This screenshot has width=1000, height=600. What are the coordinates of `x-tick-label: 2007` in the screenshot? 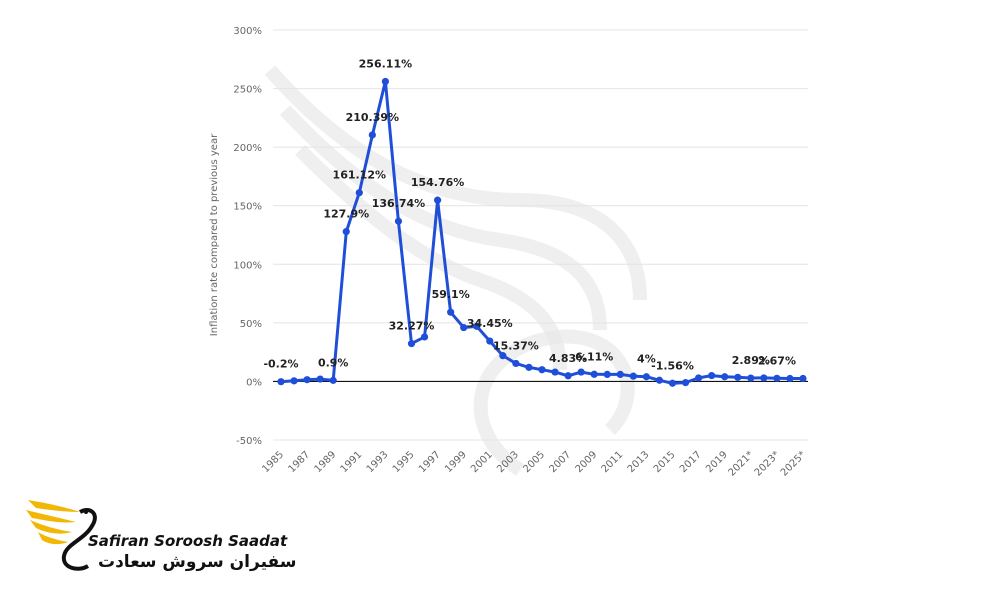 It's located at (560, 462).